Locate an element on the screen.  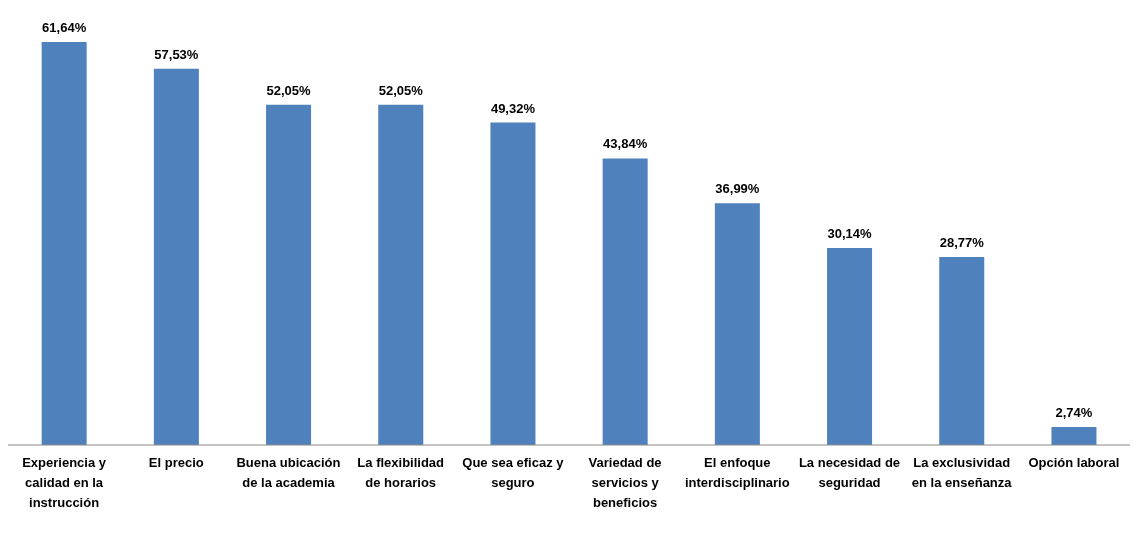
x-tick-label: La exclusividad en la enseñanza is located at coordinates (962, 472).